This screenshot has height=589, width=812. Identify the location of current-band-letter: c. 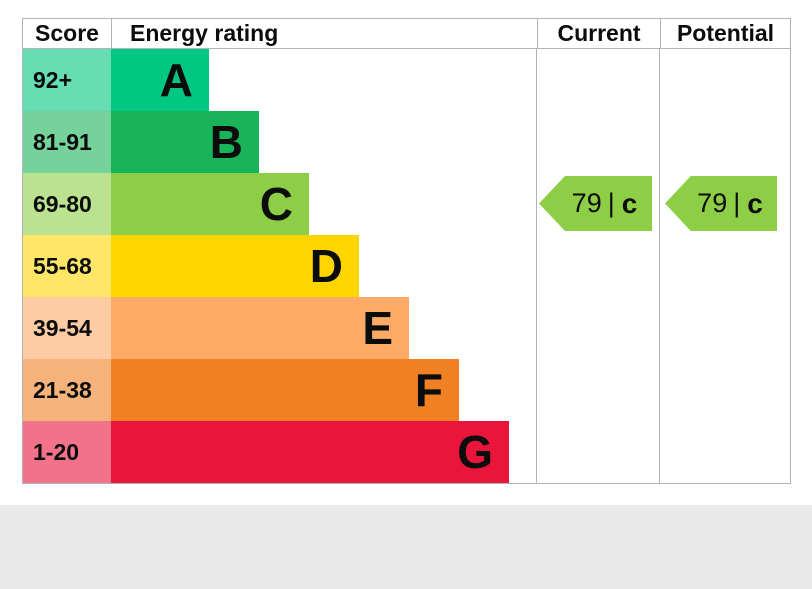
(629, 203).